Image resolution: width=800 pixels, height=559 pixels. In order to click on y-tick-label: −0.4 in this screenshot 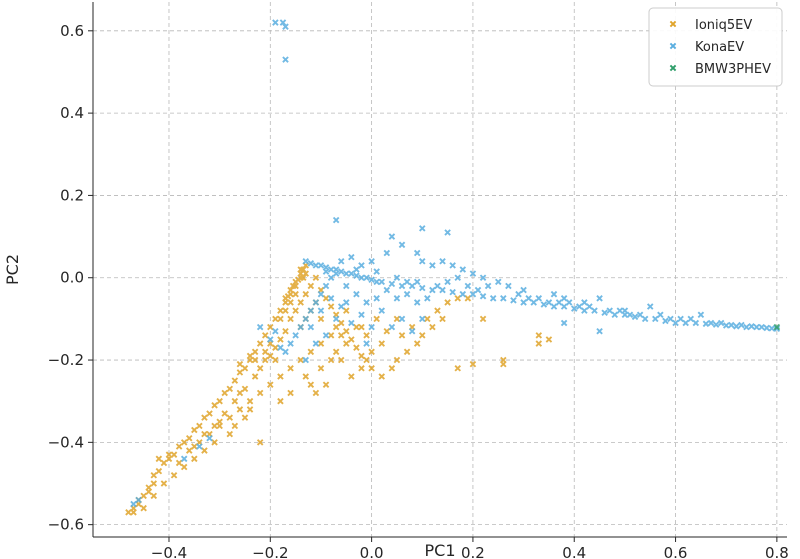, I will do `click(66, 442)`.